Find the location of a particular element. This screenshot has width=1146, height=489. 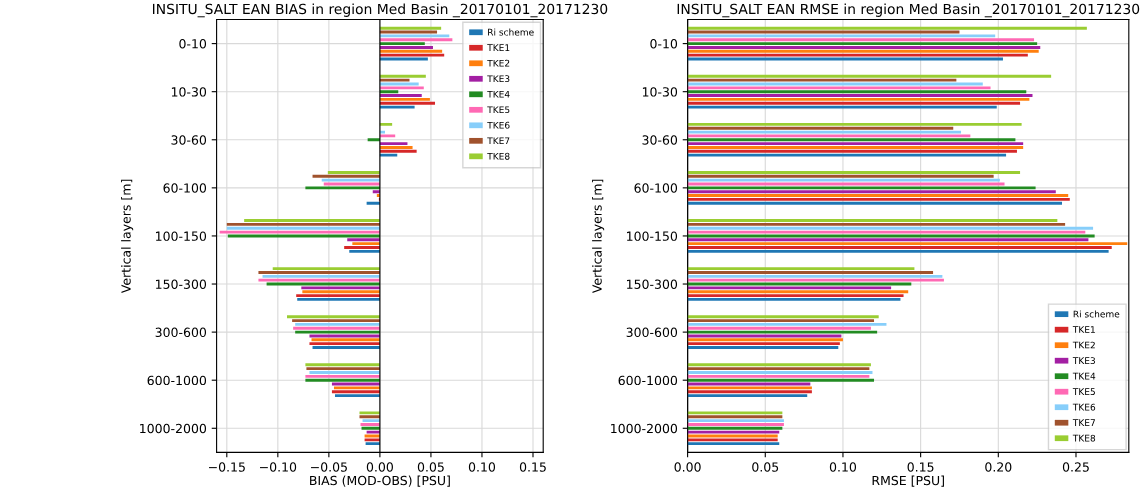

x-axis-title: BIAS (MOD-OBS) [PSU] is located at coordinates (380, 481).